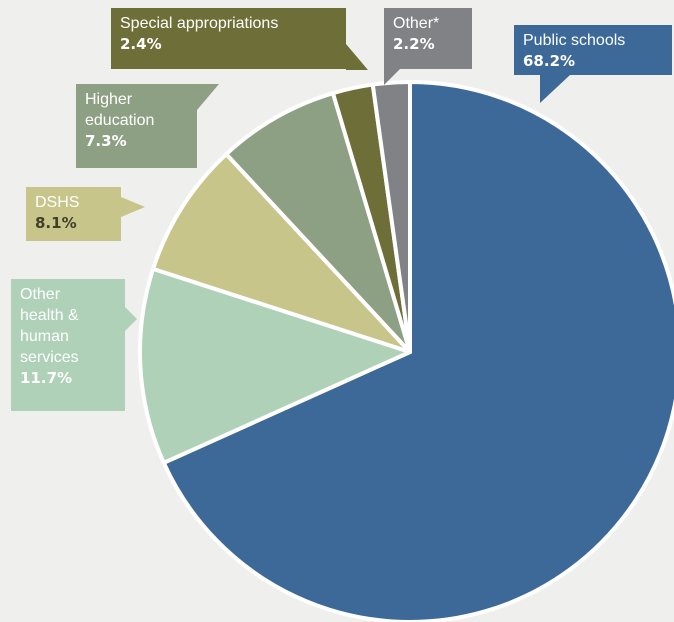  I want to click on callout-value: 8.1%, so click(56, 223).